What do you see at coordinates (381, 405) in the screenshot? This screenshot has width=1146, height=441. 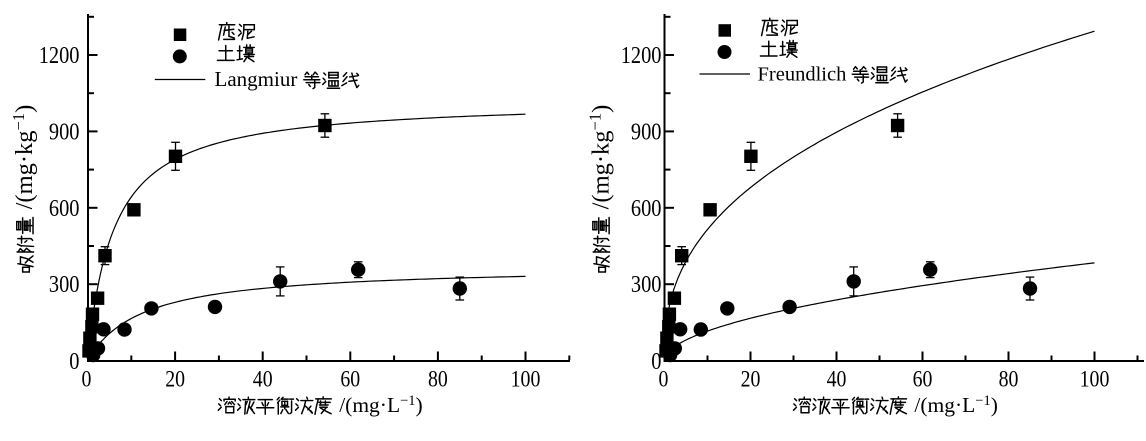 I see `svg-text: /(mg·L−1)` at bounding box center [381, 405].